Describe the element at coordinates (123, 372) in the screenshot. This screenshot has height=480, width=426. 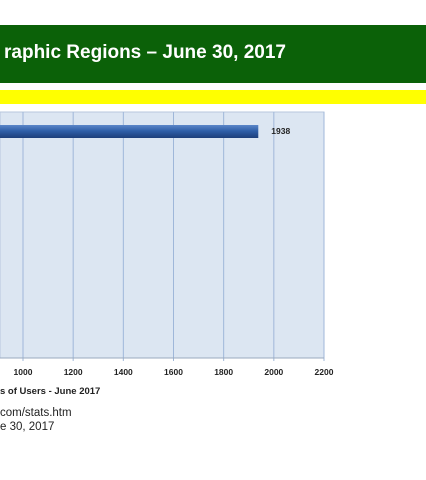
I see `x-tick-label: 1400` at that location.